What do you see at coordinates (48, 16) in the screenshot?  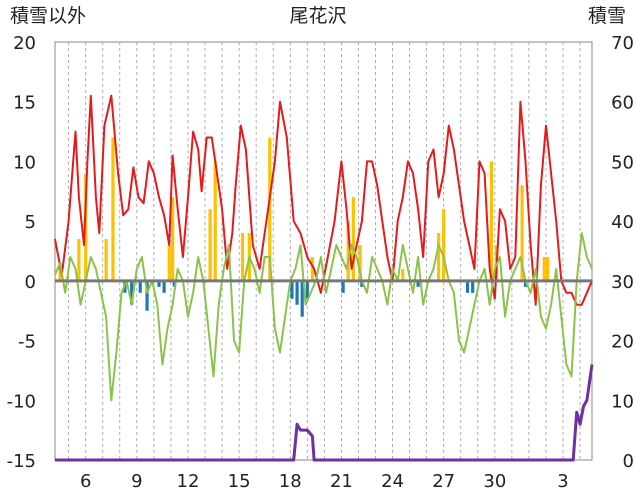 I see `left-axis-title: 積雪以外` at bounding box center [48, 16].